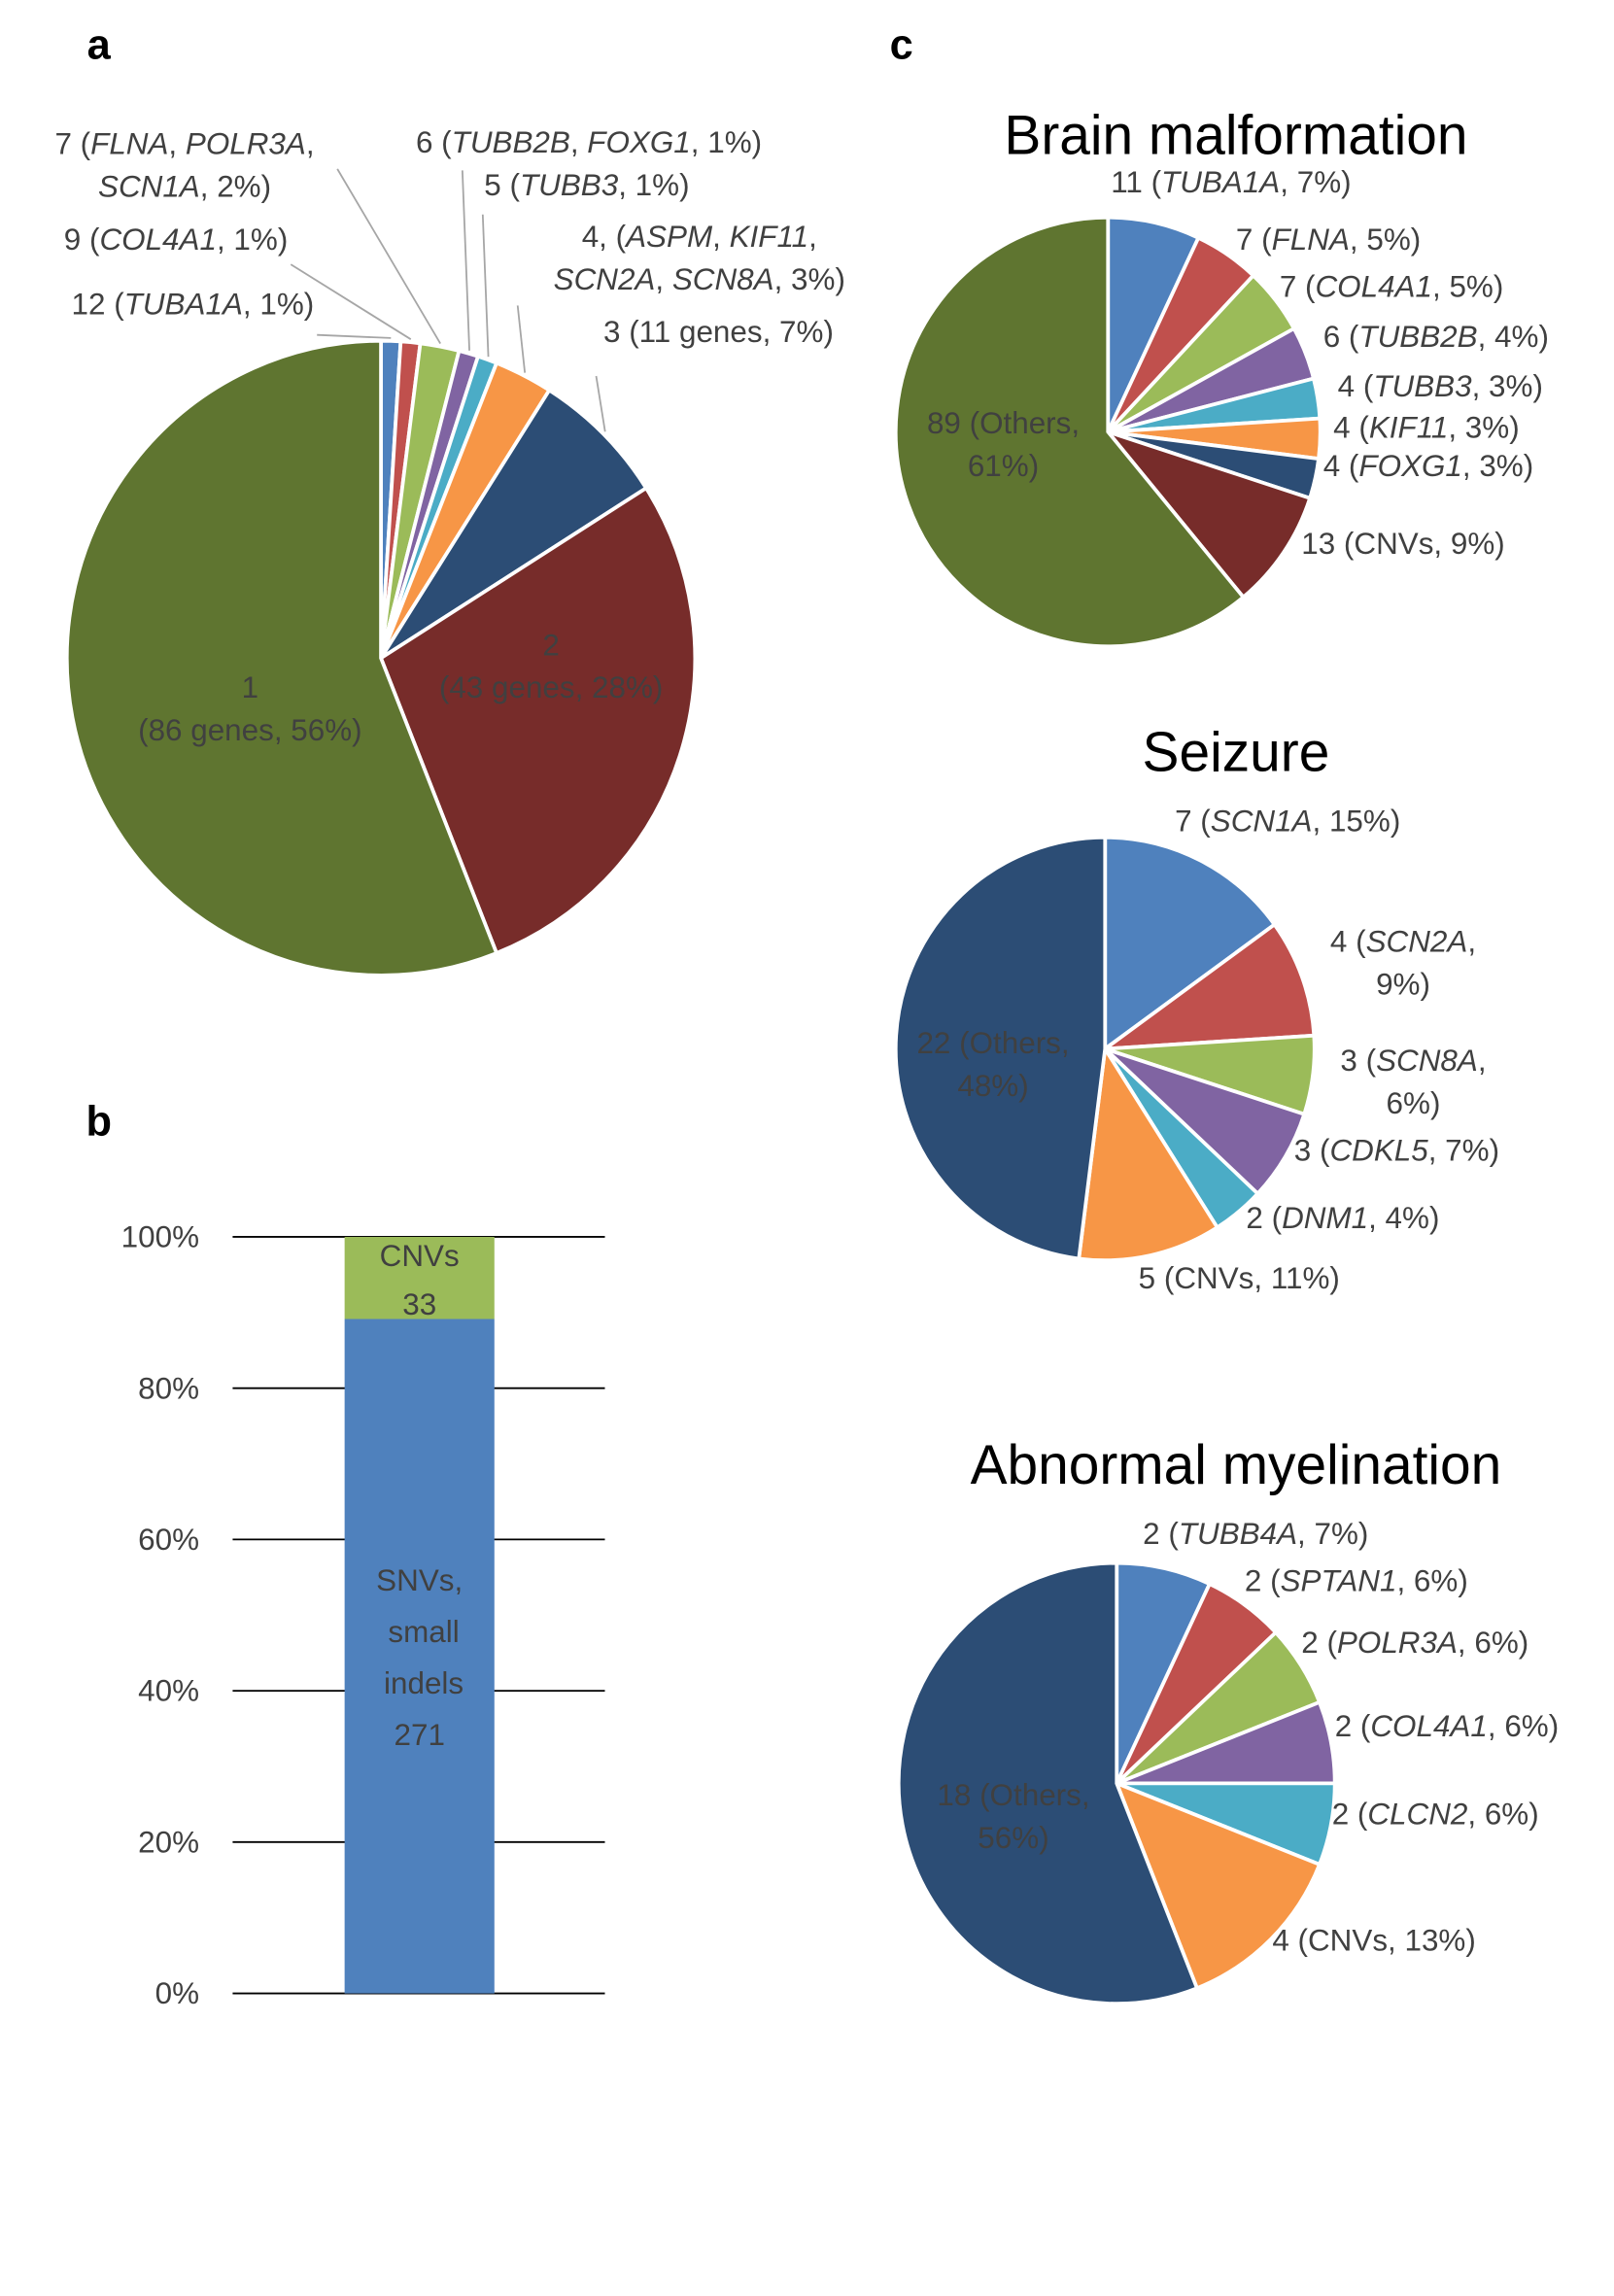 Image resolution: width=1614 pixels, height=2296 pixels. Describe the element at coordinates (718, 331) in the screenshot. I see `slice-label: 3 (11 genes, 7%)` at that location.